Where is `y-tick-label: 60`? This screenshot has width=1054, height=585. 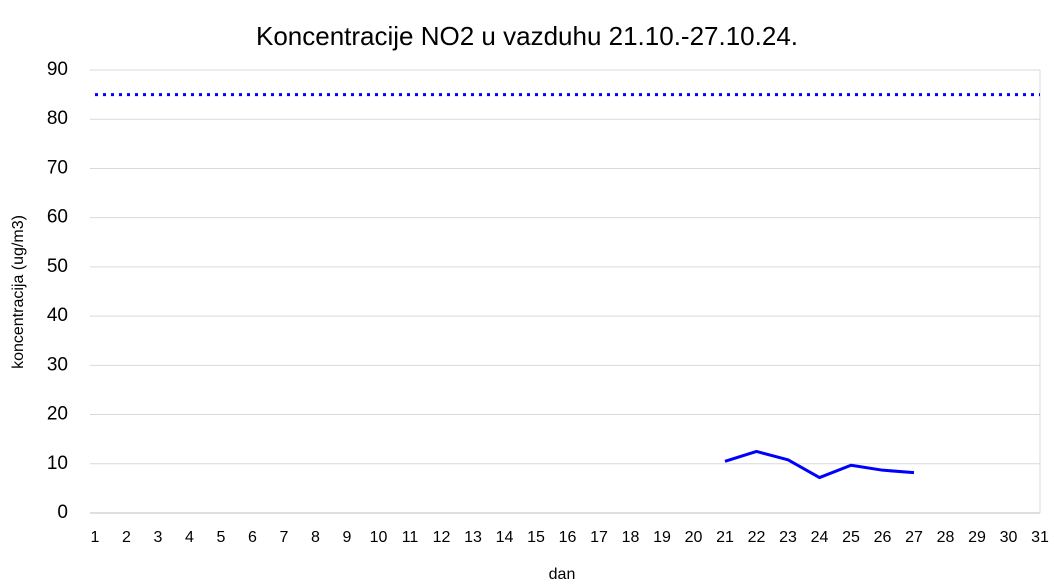
y-tick-label: 60 is located at coordinates (57, 217).